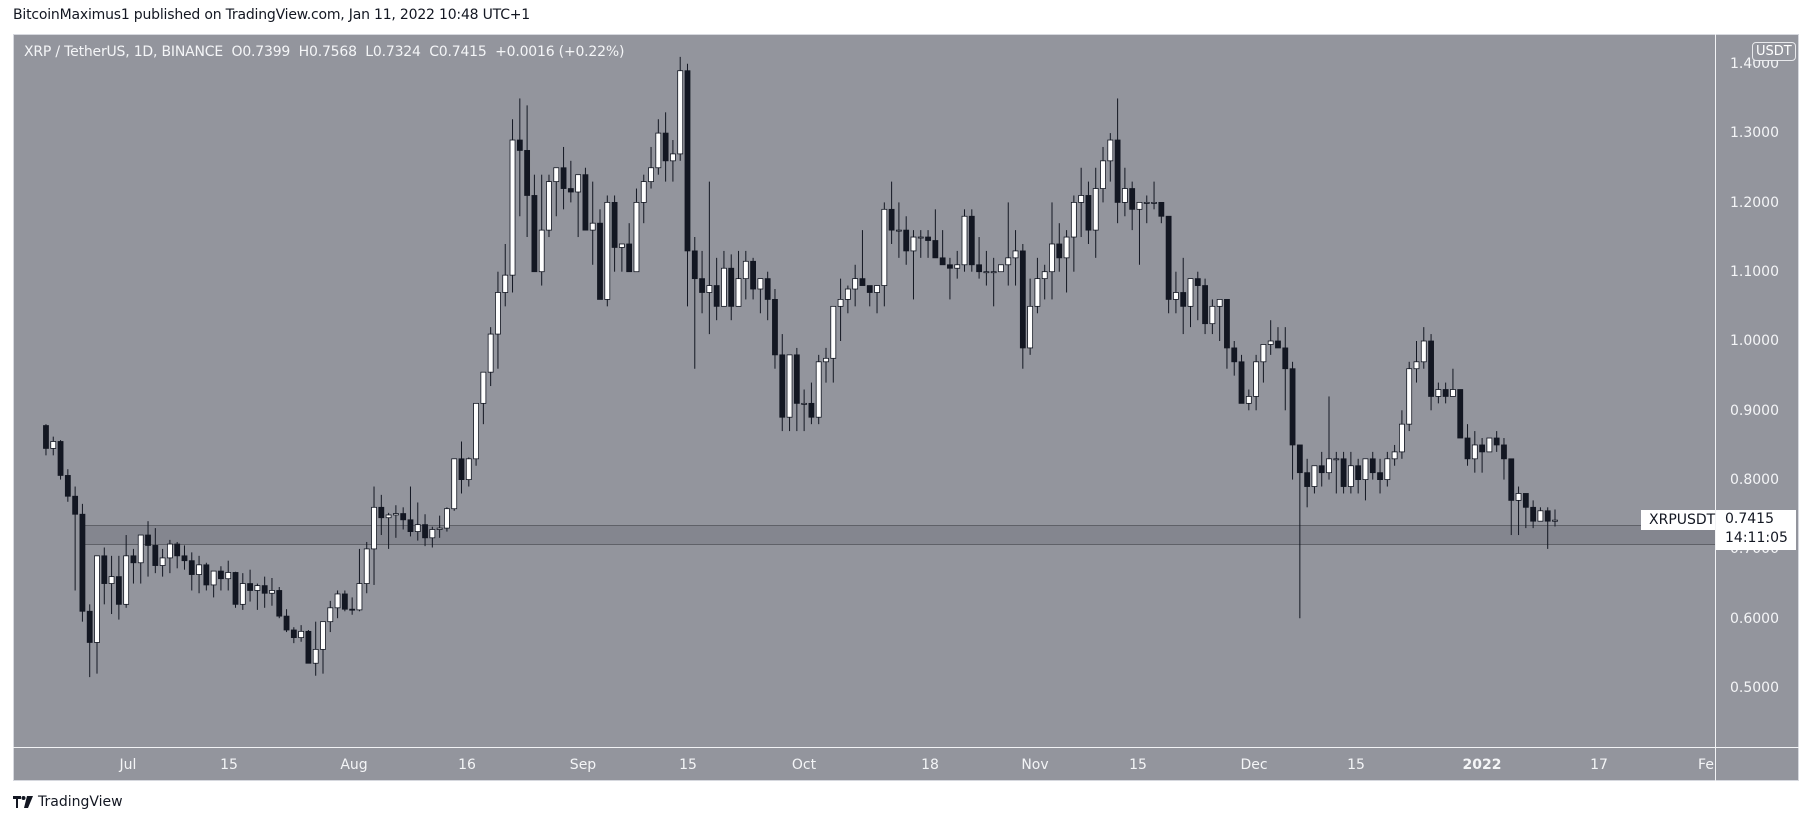 The height and width of the screenshot is (826, 1813). I want to click on legend-change: +0.0016 (+0.22%), so click(560, 52).